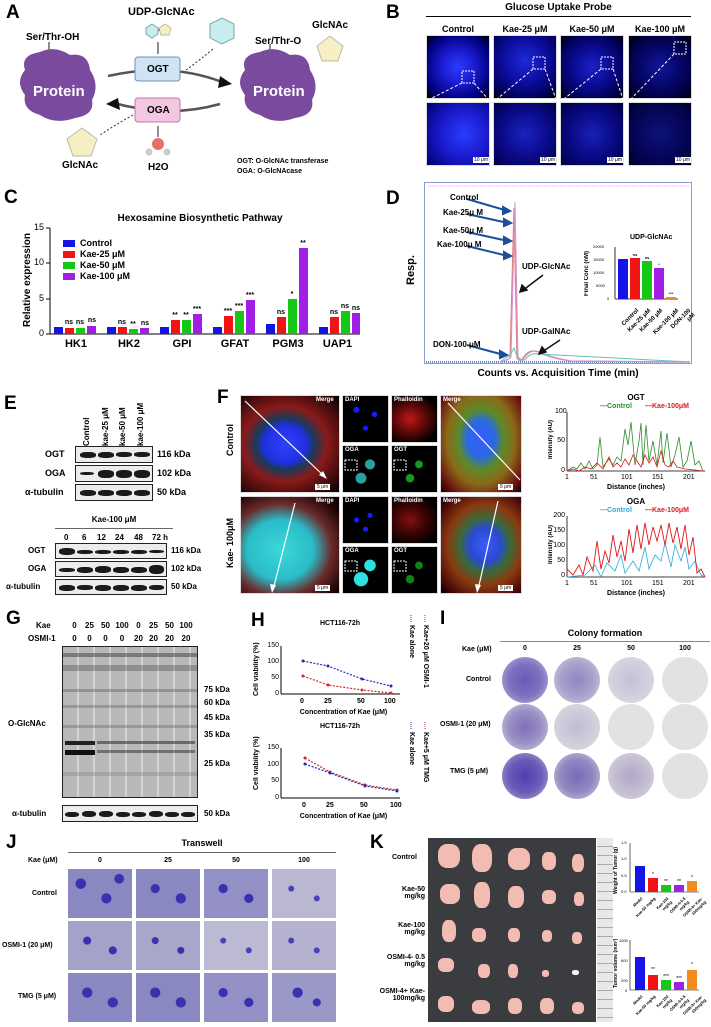 The height and width of the screenshot is (1027, 711). Describe the element at coordinates (217, 702) in the screenshot. I see `mw-marker: 60 kDa` at that location.